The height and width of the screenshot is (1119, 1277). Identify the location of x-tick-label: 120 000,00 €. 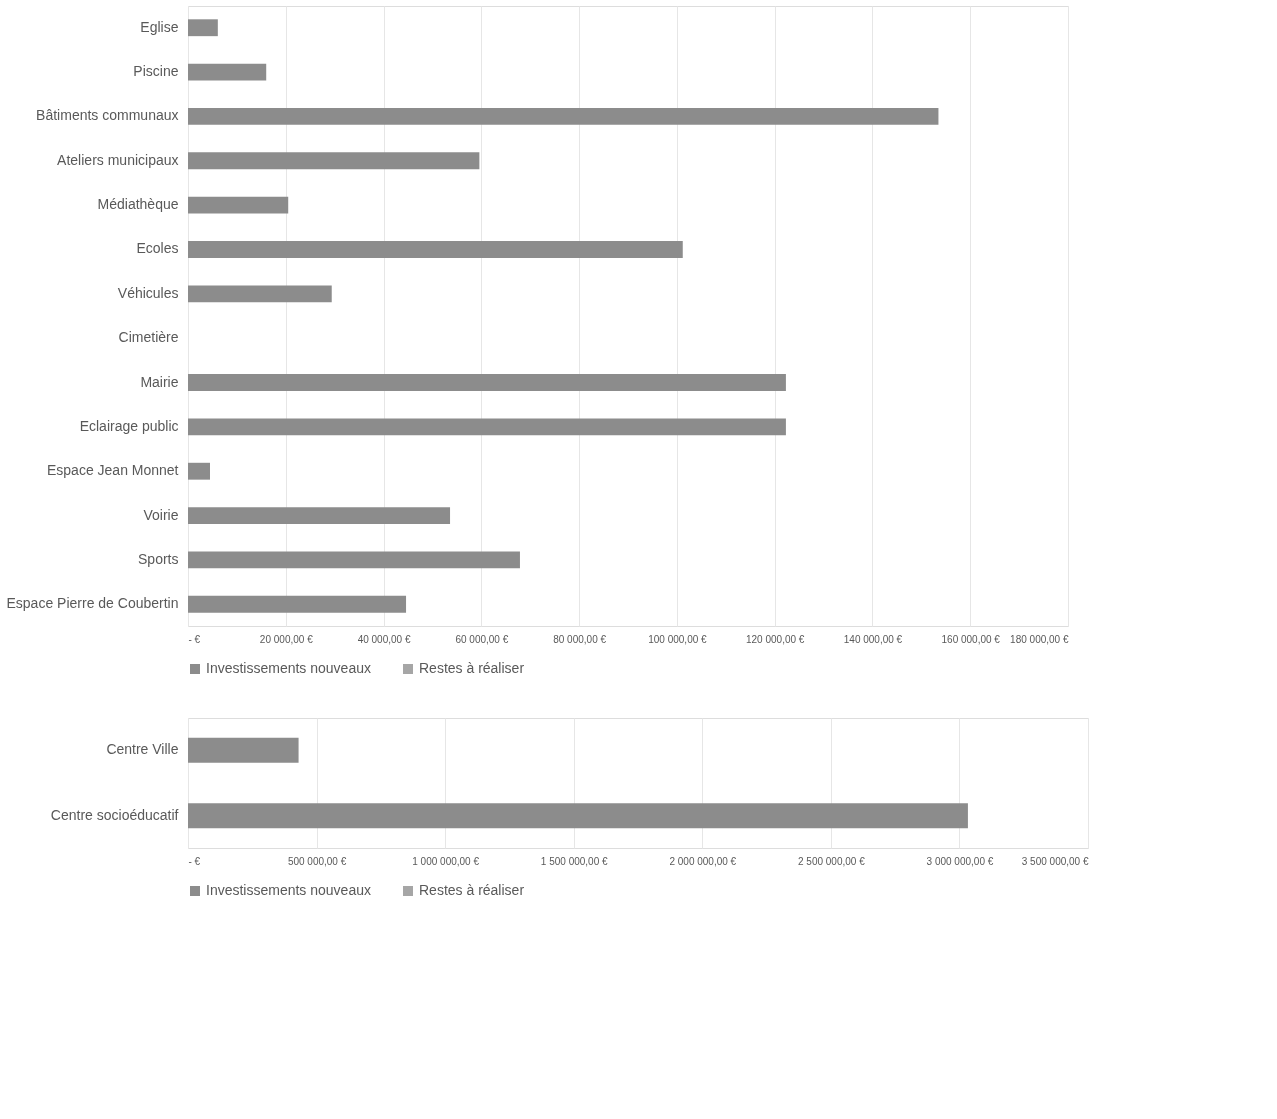
(775, 639).